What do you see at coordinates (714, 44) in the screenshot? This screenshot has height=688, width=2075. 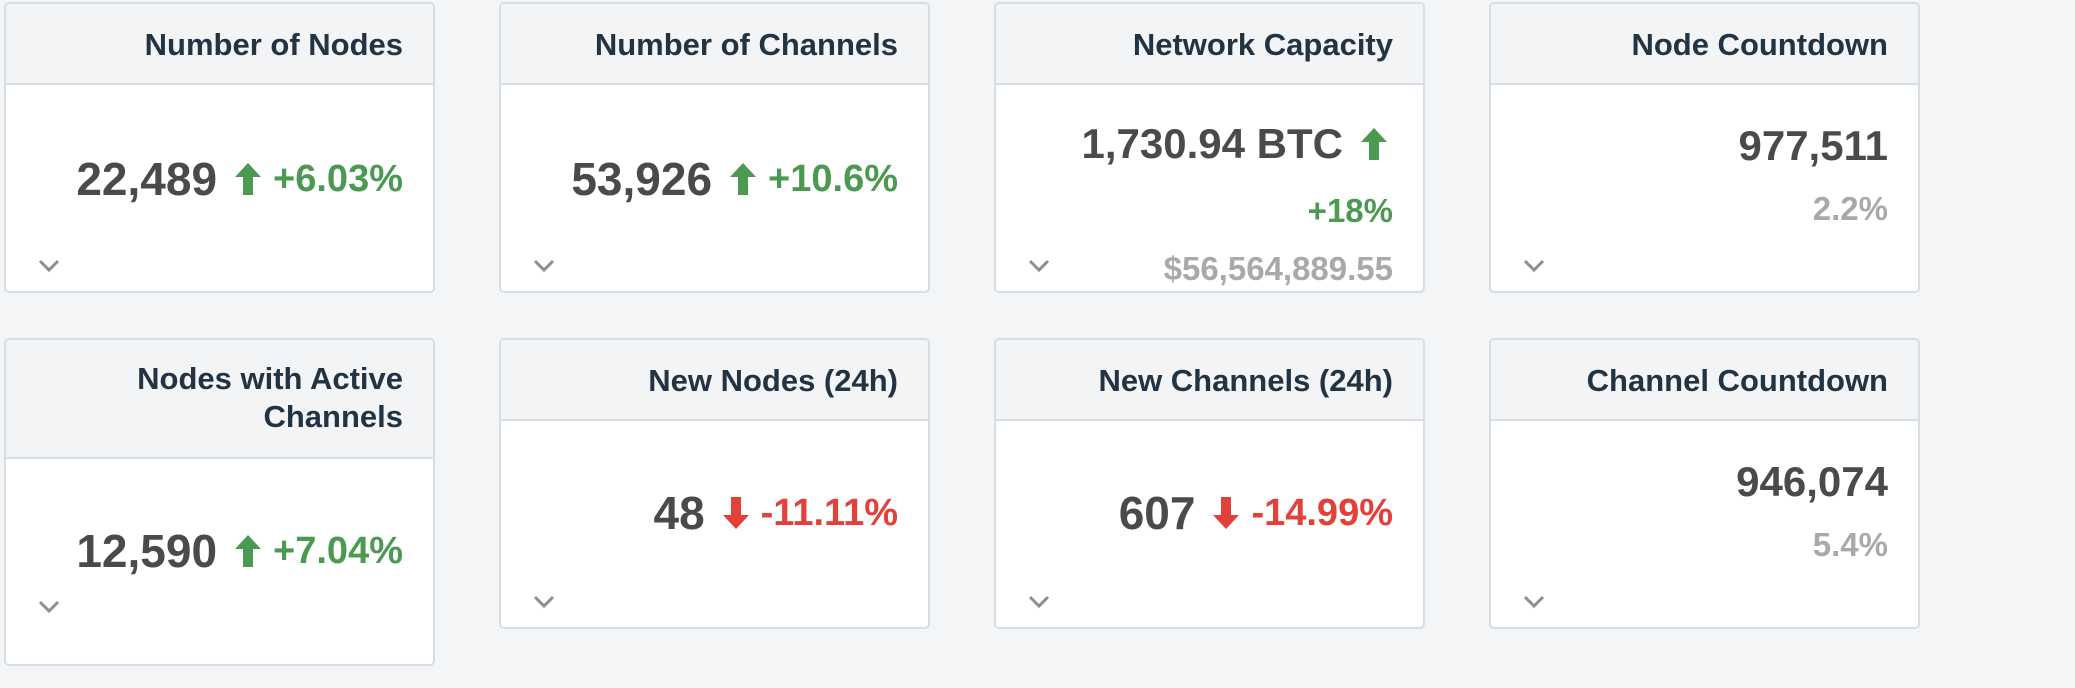 I see `card-title: Number of Channels` at bounding box center [714, 44].